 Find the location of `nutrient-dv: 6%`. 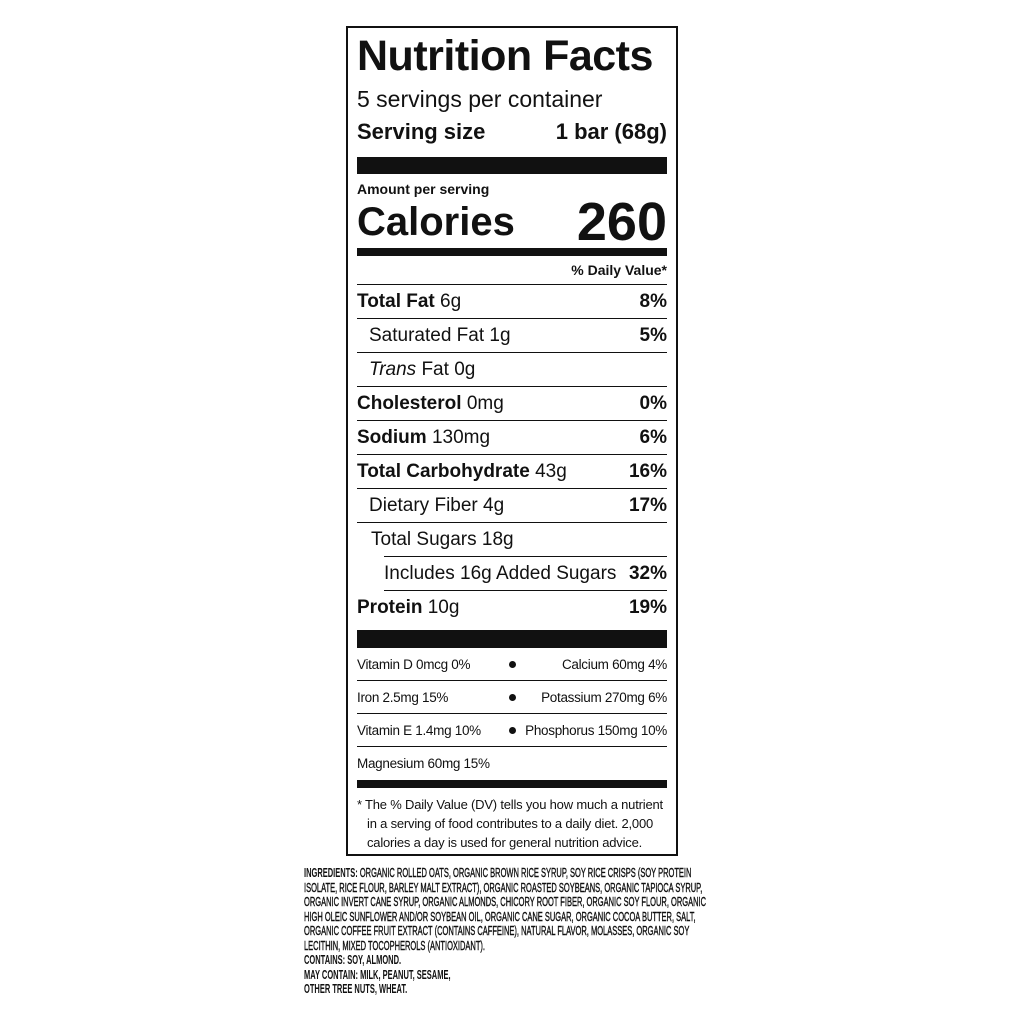

nutrient-dv: 6% is located at coordinates (653, 437).